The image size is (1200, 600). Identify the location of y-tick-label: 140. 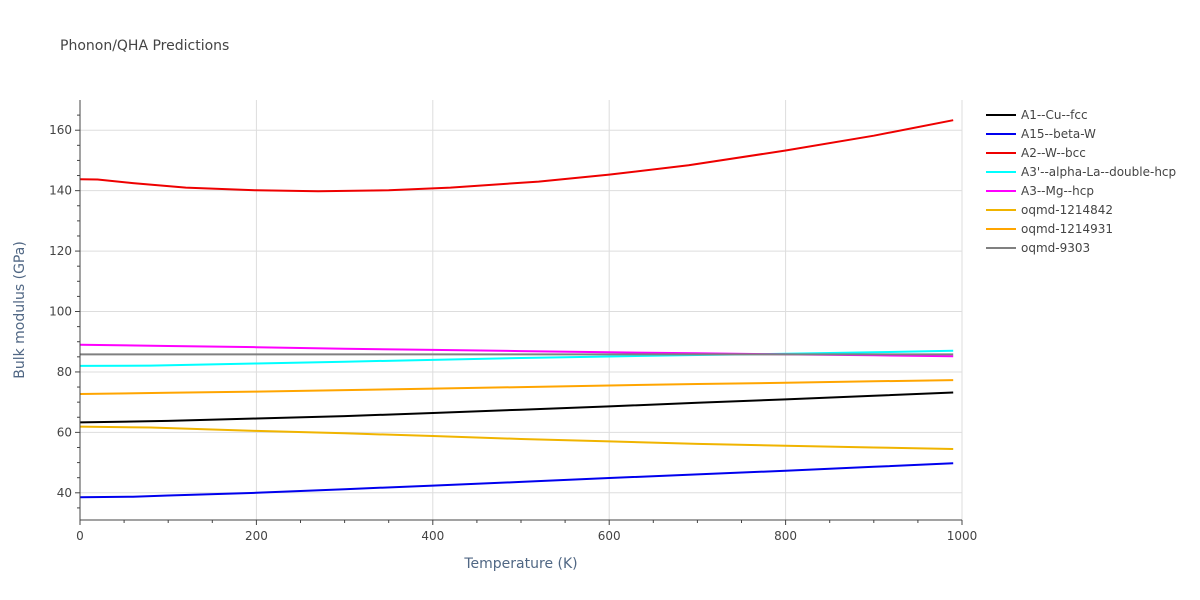
(60, 191).